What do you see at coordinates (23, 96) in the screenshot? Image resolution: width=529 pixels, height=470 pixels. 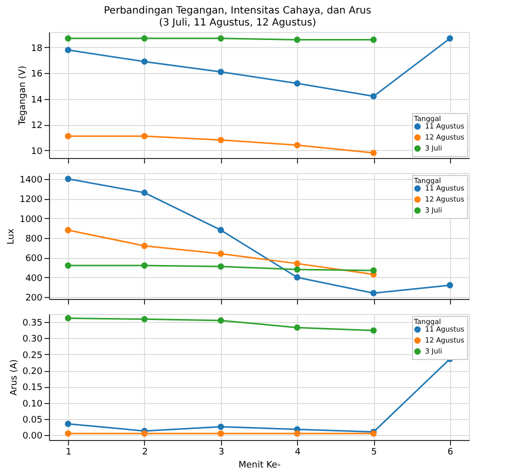 I see `y-axis-title: Tegangan (V)` at bounding box center [23, 96].